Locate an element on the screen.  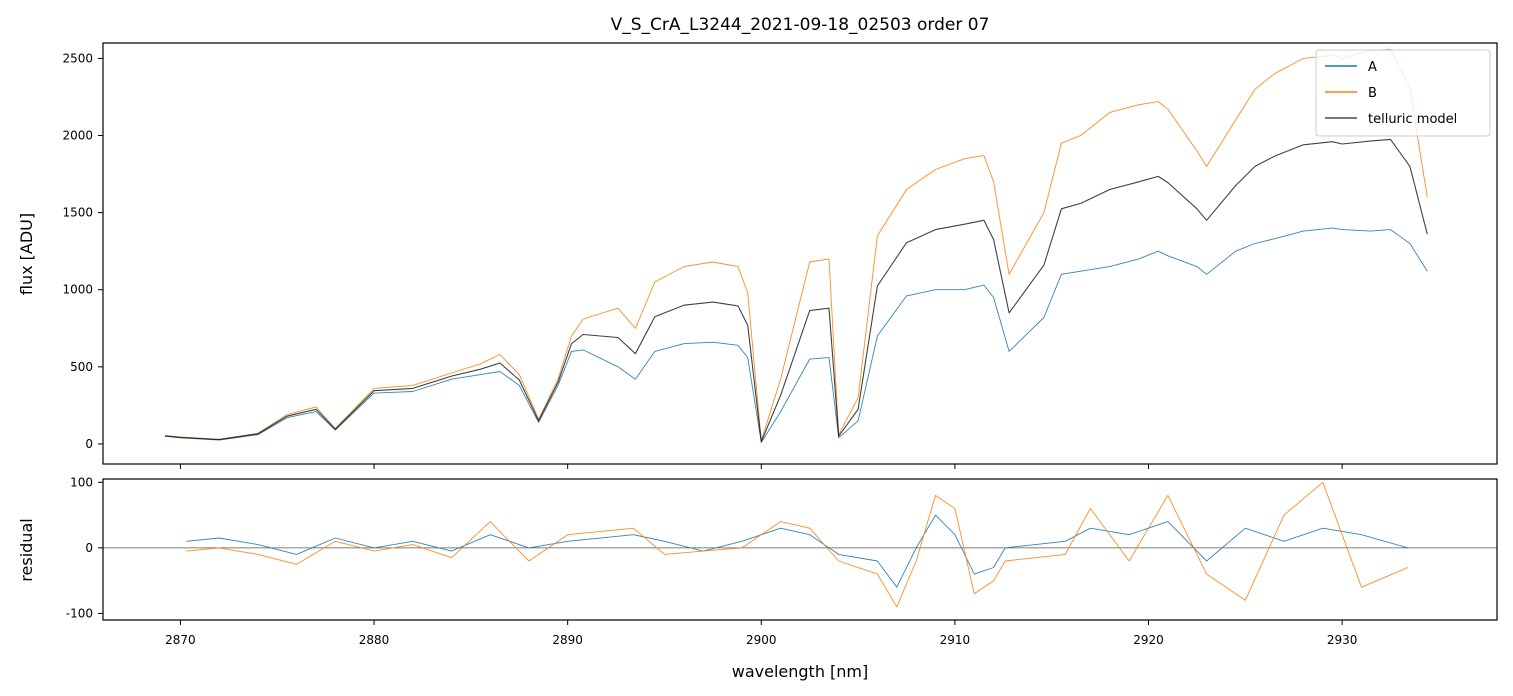
flux-y-tick-label: 1500 is located at coordinates (77, 213).